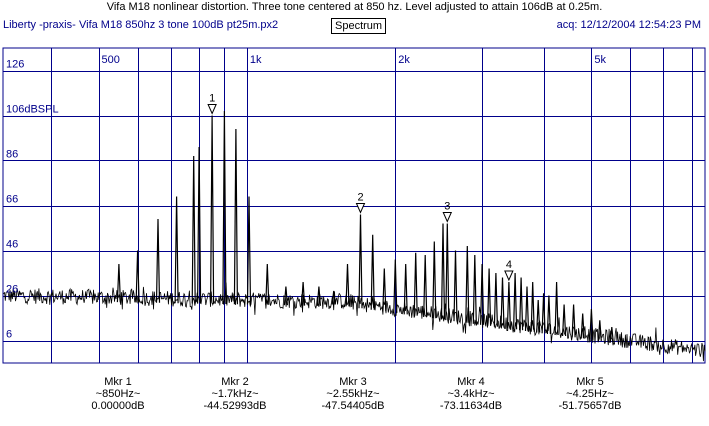 The image size is (709, 426). What do you see at coordinates (471, 406) in the screenshot?
I see `marker-readout-level: -73.11634dB` at bounding box center [471, 406].